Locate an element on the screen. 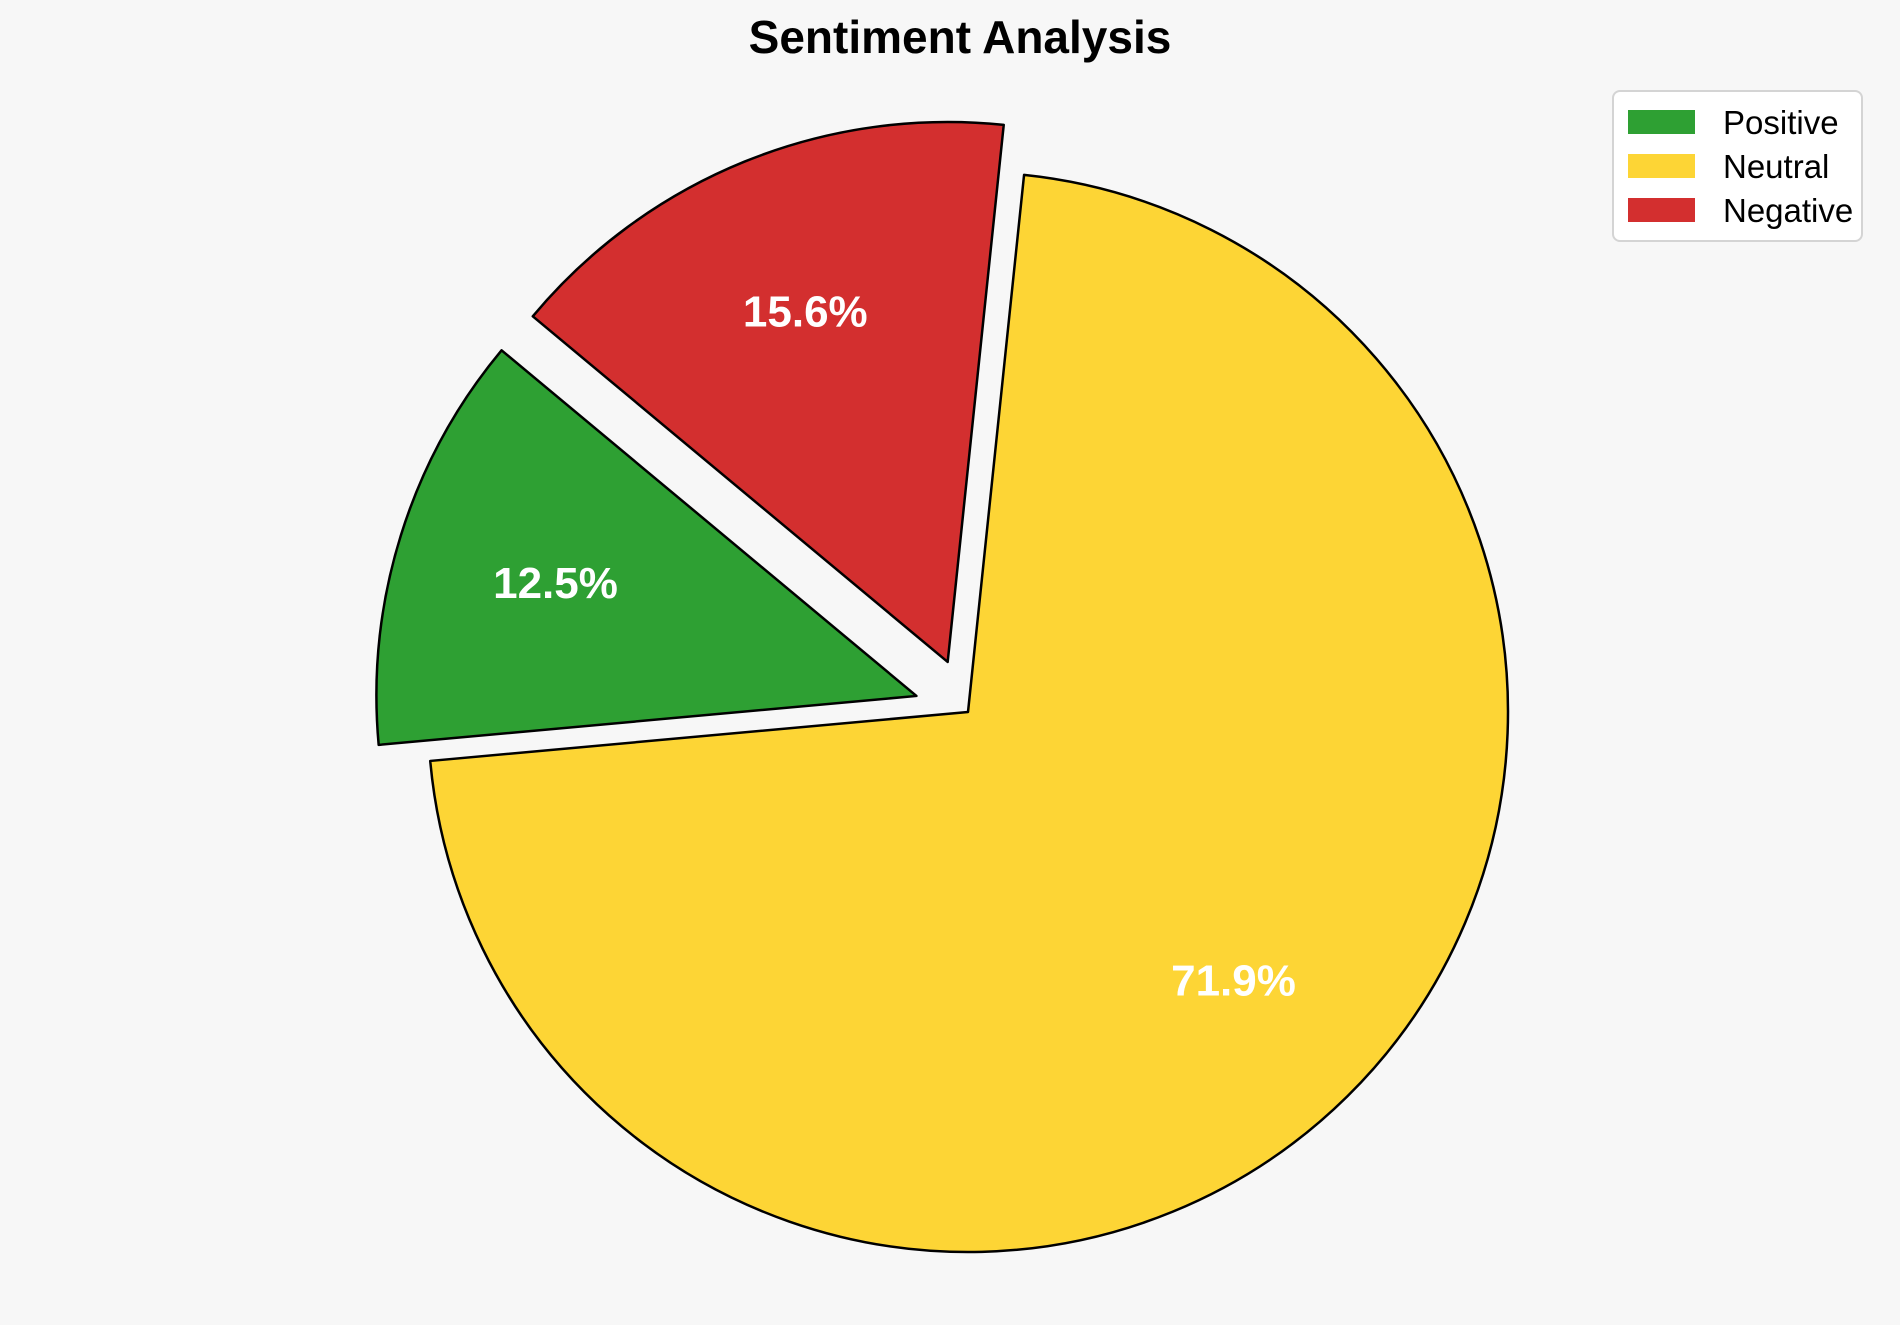 The width and height of the screenshot is (1900, 1325). chart-title: Sentiment Analysis is located at coordinates (960, 37).